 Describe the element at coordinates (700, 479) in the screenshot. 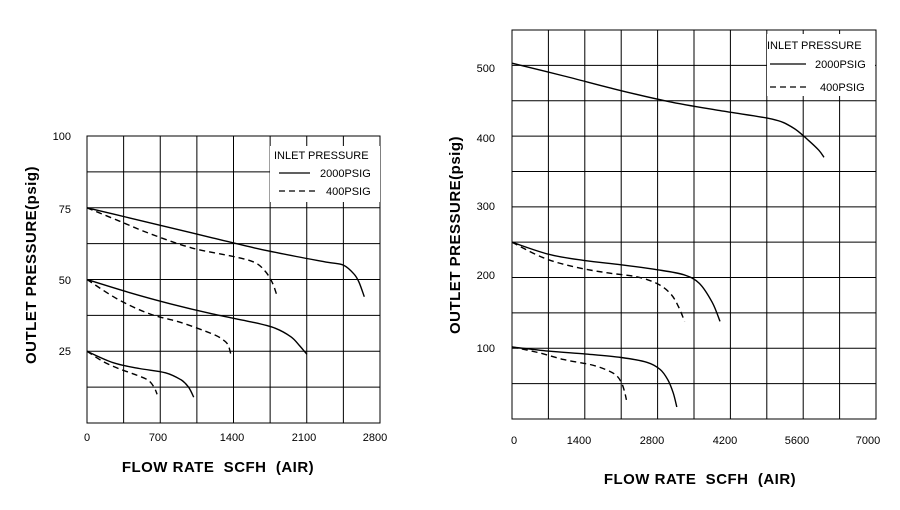

I see `right-x-axis-title: FLOW RATE SCFH (AIR)` at that location.